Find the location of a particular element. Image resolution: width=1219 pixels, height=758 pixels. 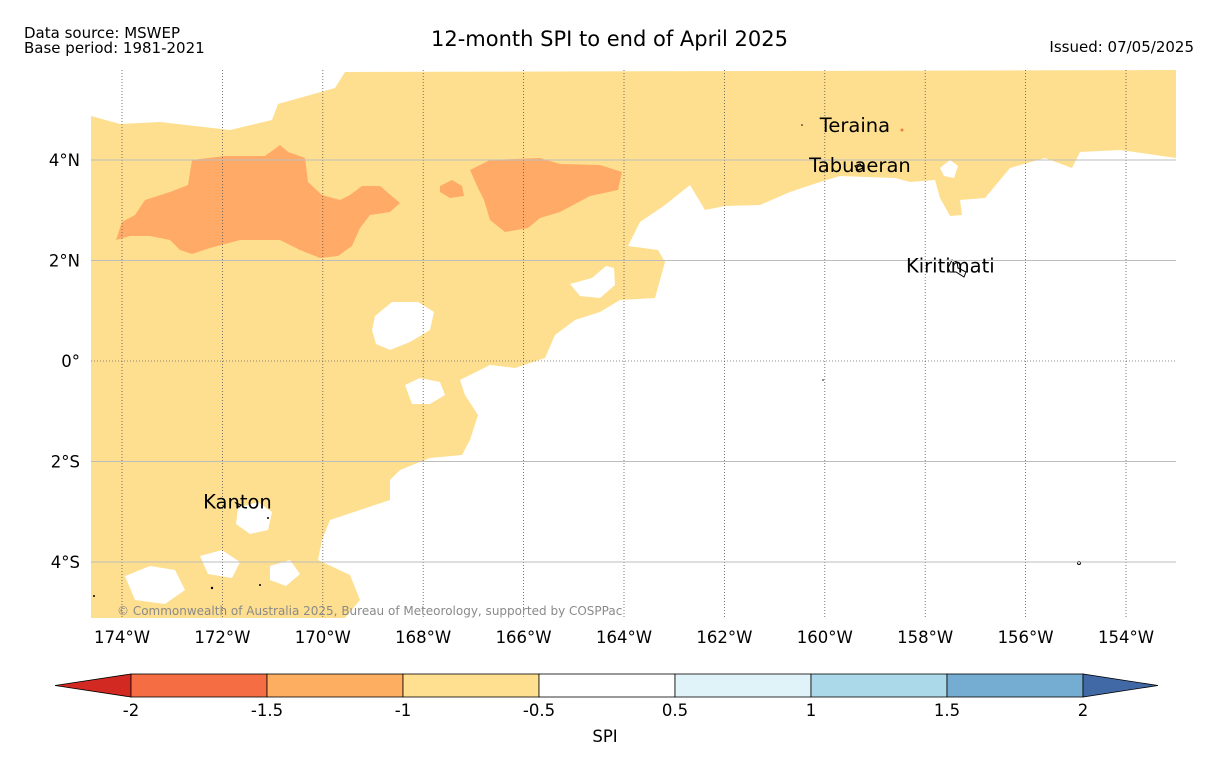

latitude-tick-labels: 4°N 2°N 0° 2°S 4°S is located at coordinates (64, 361).